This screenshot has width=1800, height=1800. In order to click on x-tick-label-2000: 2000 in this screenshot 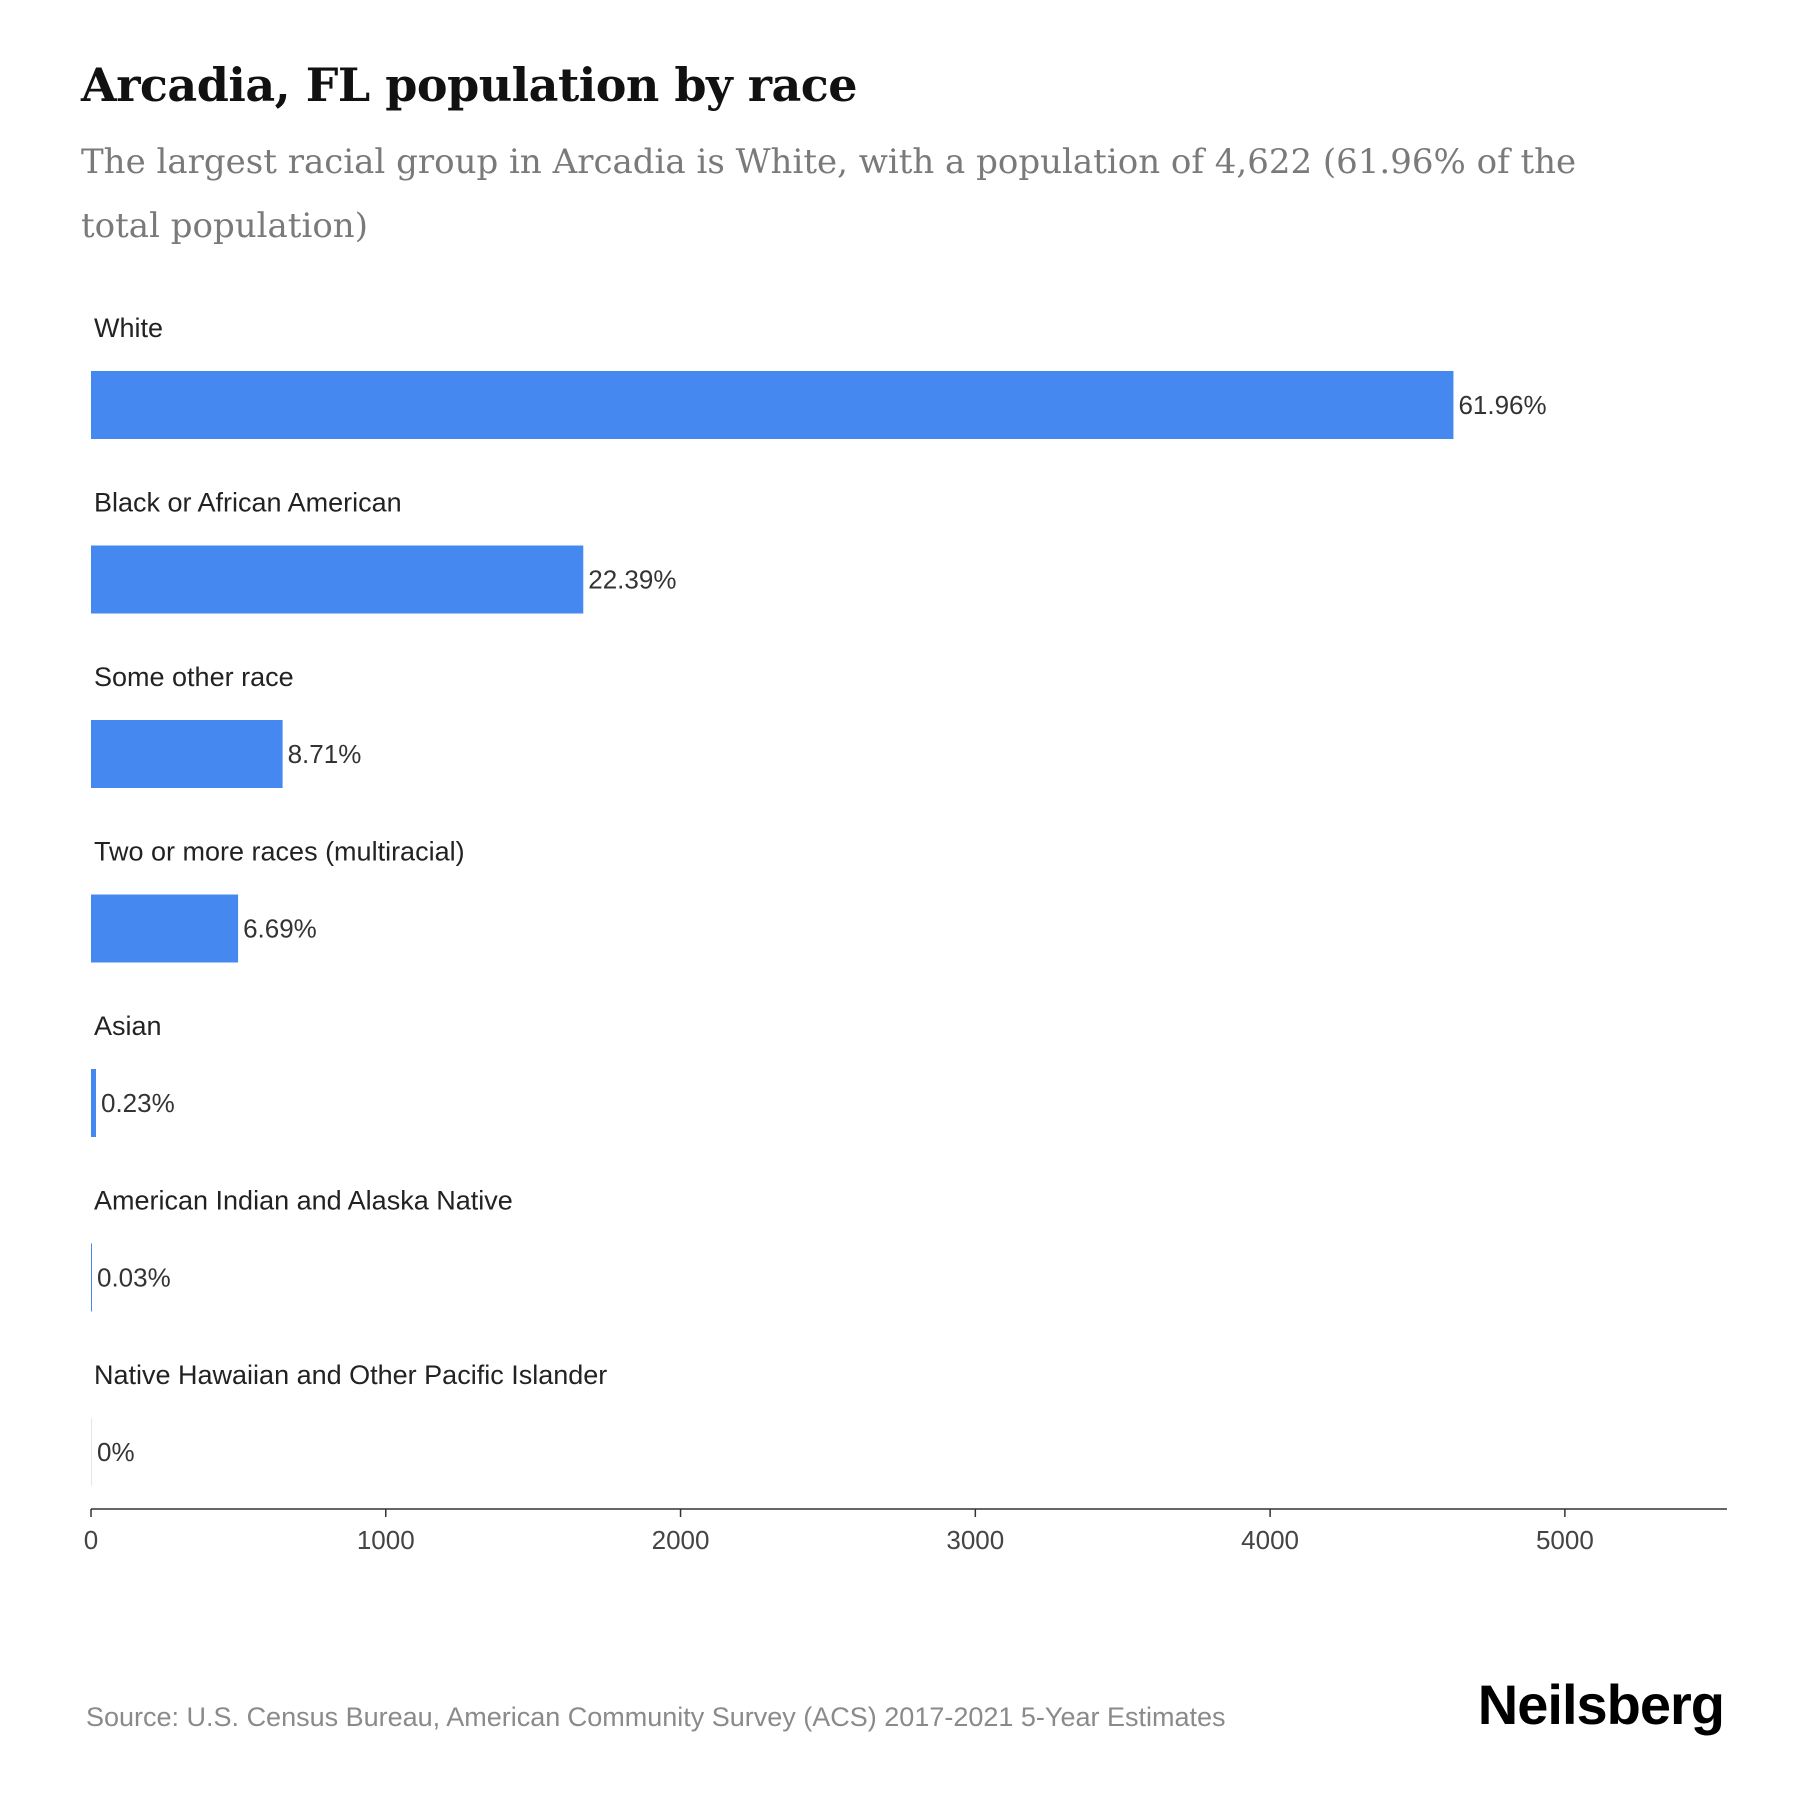, I will do `click(681, 1540)`.